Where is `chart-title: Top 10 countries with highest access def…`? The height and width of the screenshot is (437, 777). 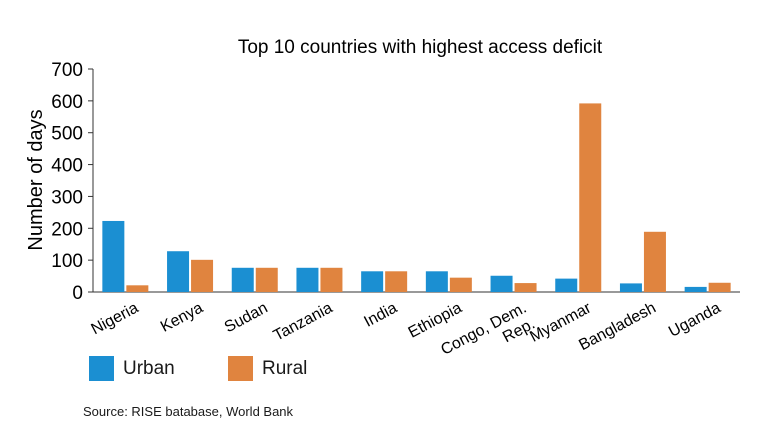 chart-title: Top 10 countries with highest access def… is located at coordinates (420, 47).